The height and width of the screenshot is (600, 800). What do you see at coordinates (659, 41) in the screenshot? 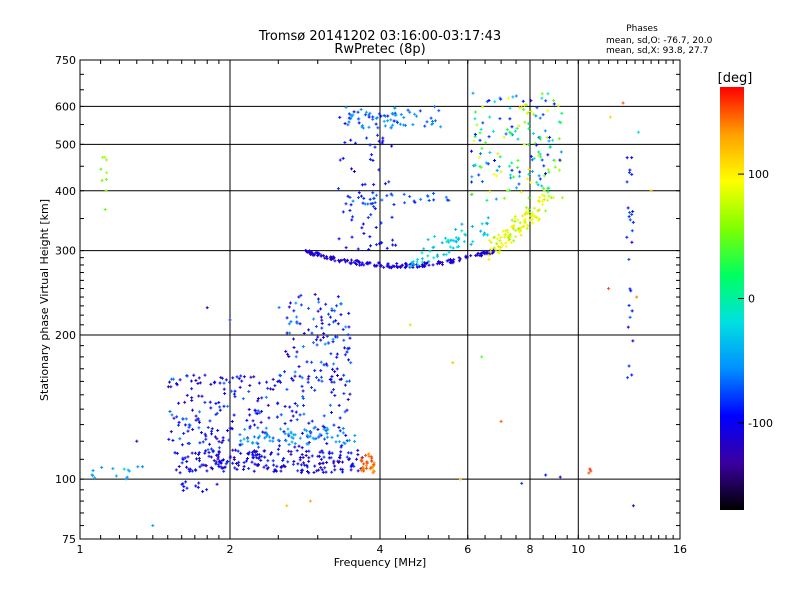
I see `phase-stats-o: mean, sd,O: -76.7, 20.0` at bounding box center [659, 41].